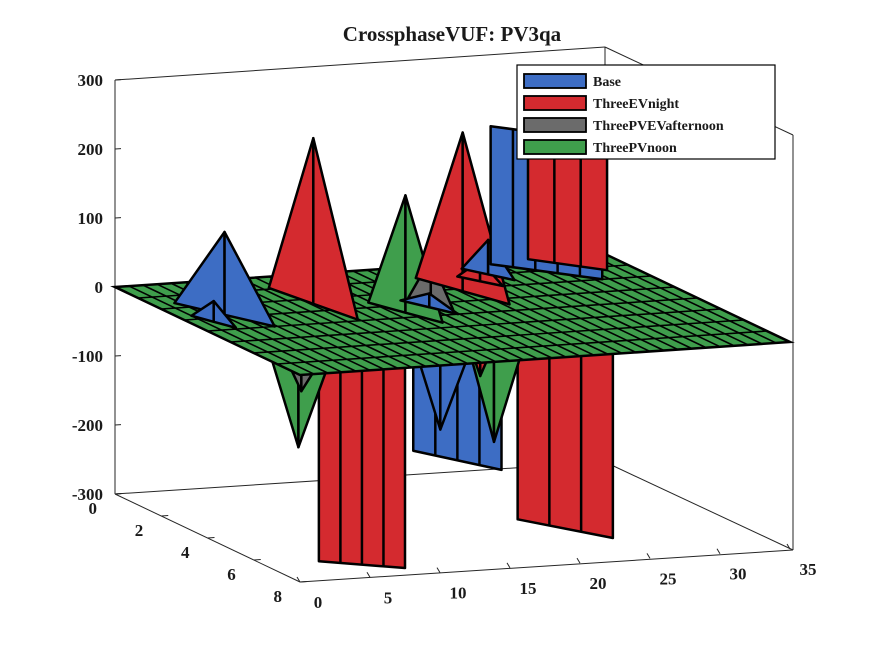 The image size is (875, 661). I want to click on x-tick-label: 20, so click(598, 583).